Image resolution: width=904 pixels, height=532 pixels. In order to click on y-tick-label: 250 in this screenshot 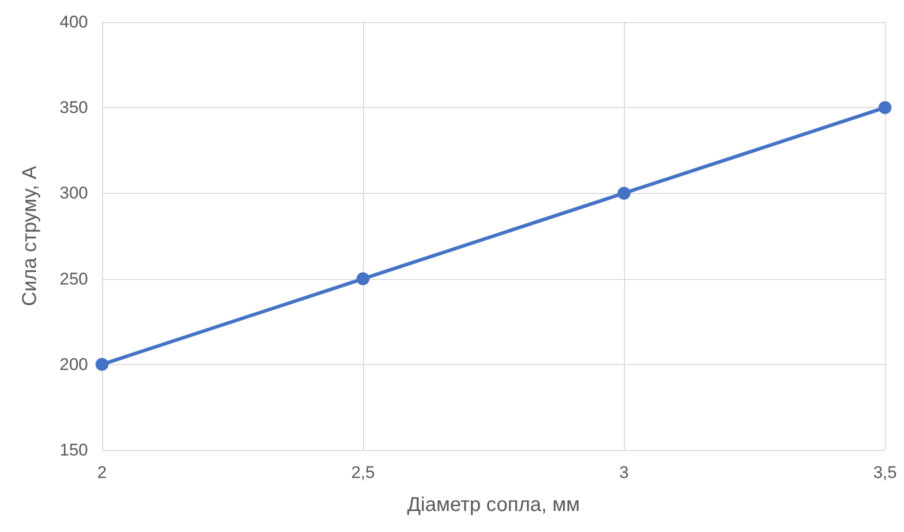, I will do `click(74, 278)`.